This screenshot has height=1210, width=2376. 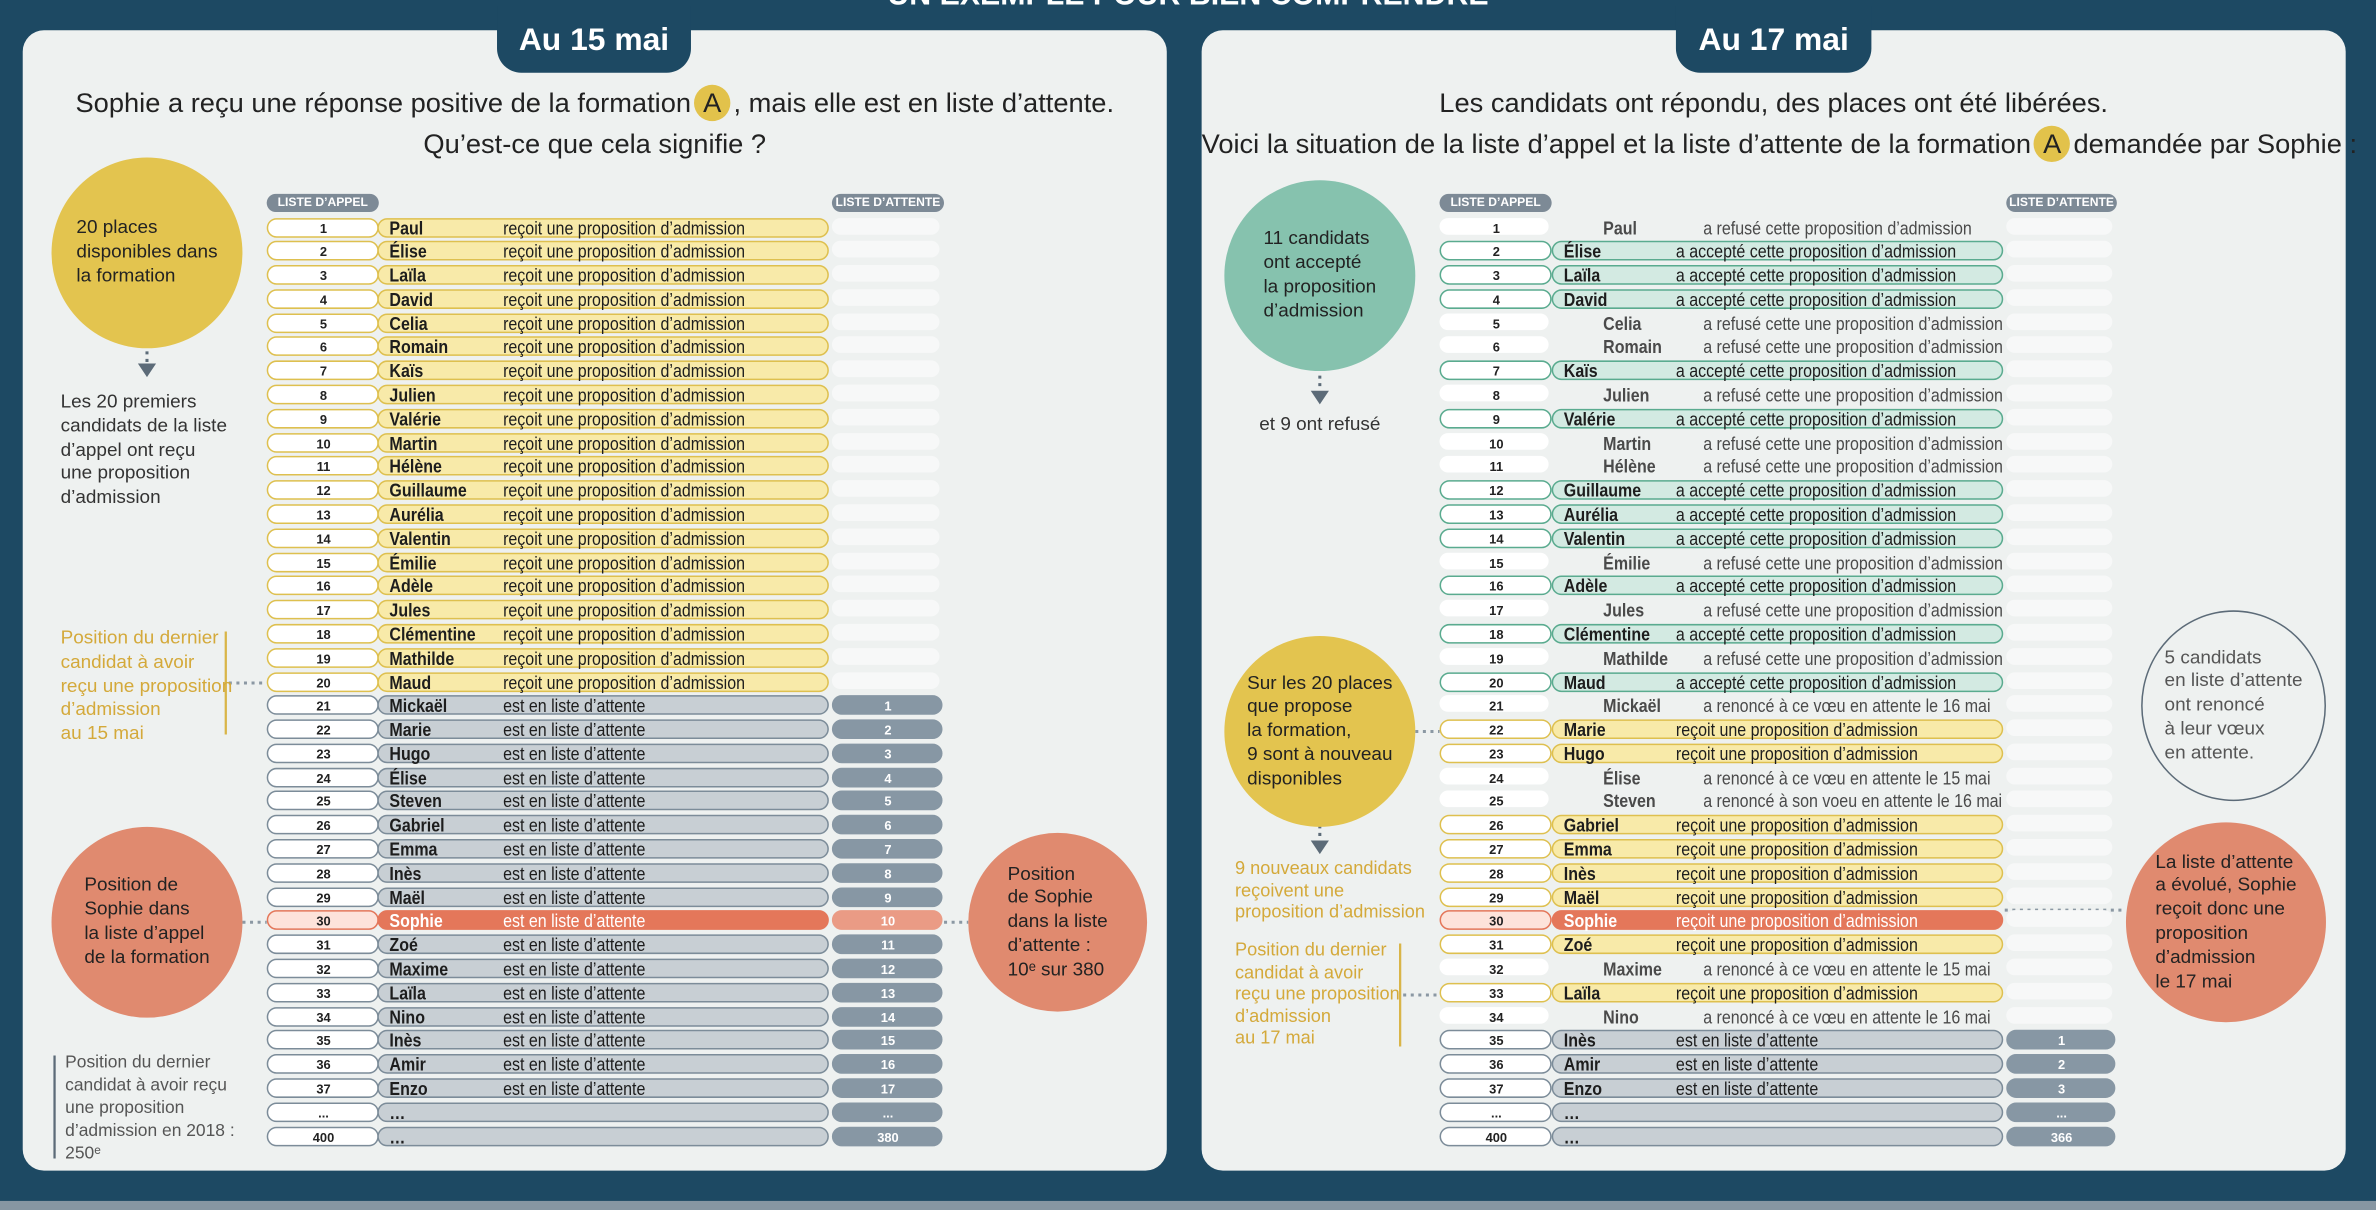 I want to click on name: David, so click(x=1585, y=300).